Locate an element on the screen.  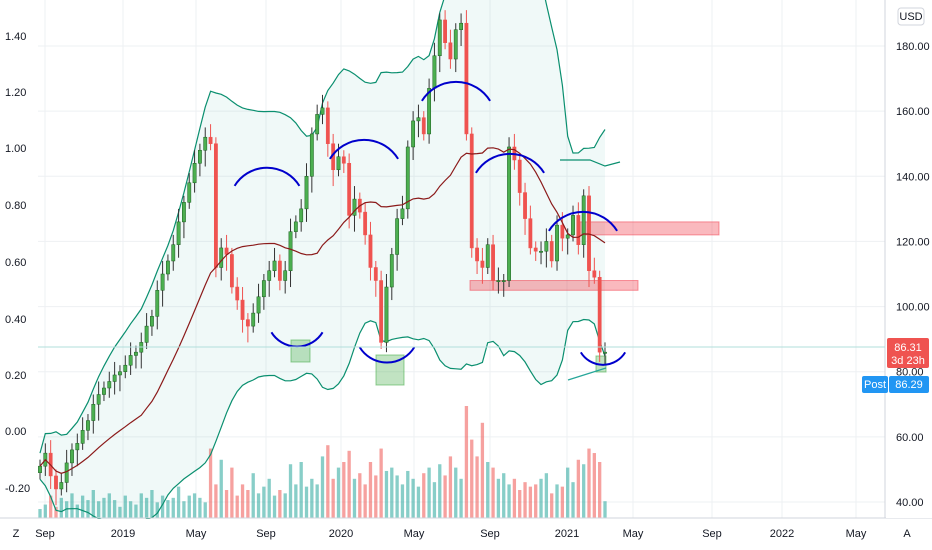
green-zone is located at coordinates (300, 351).